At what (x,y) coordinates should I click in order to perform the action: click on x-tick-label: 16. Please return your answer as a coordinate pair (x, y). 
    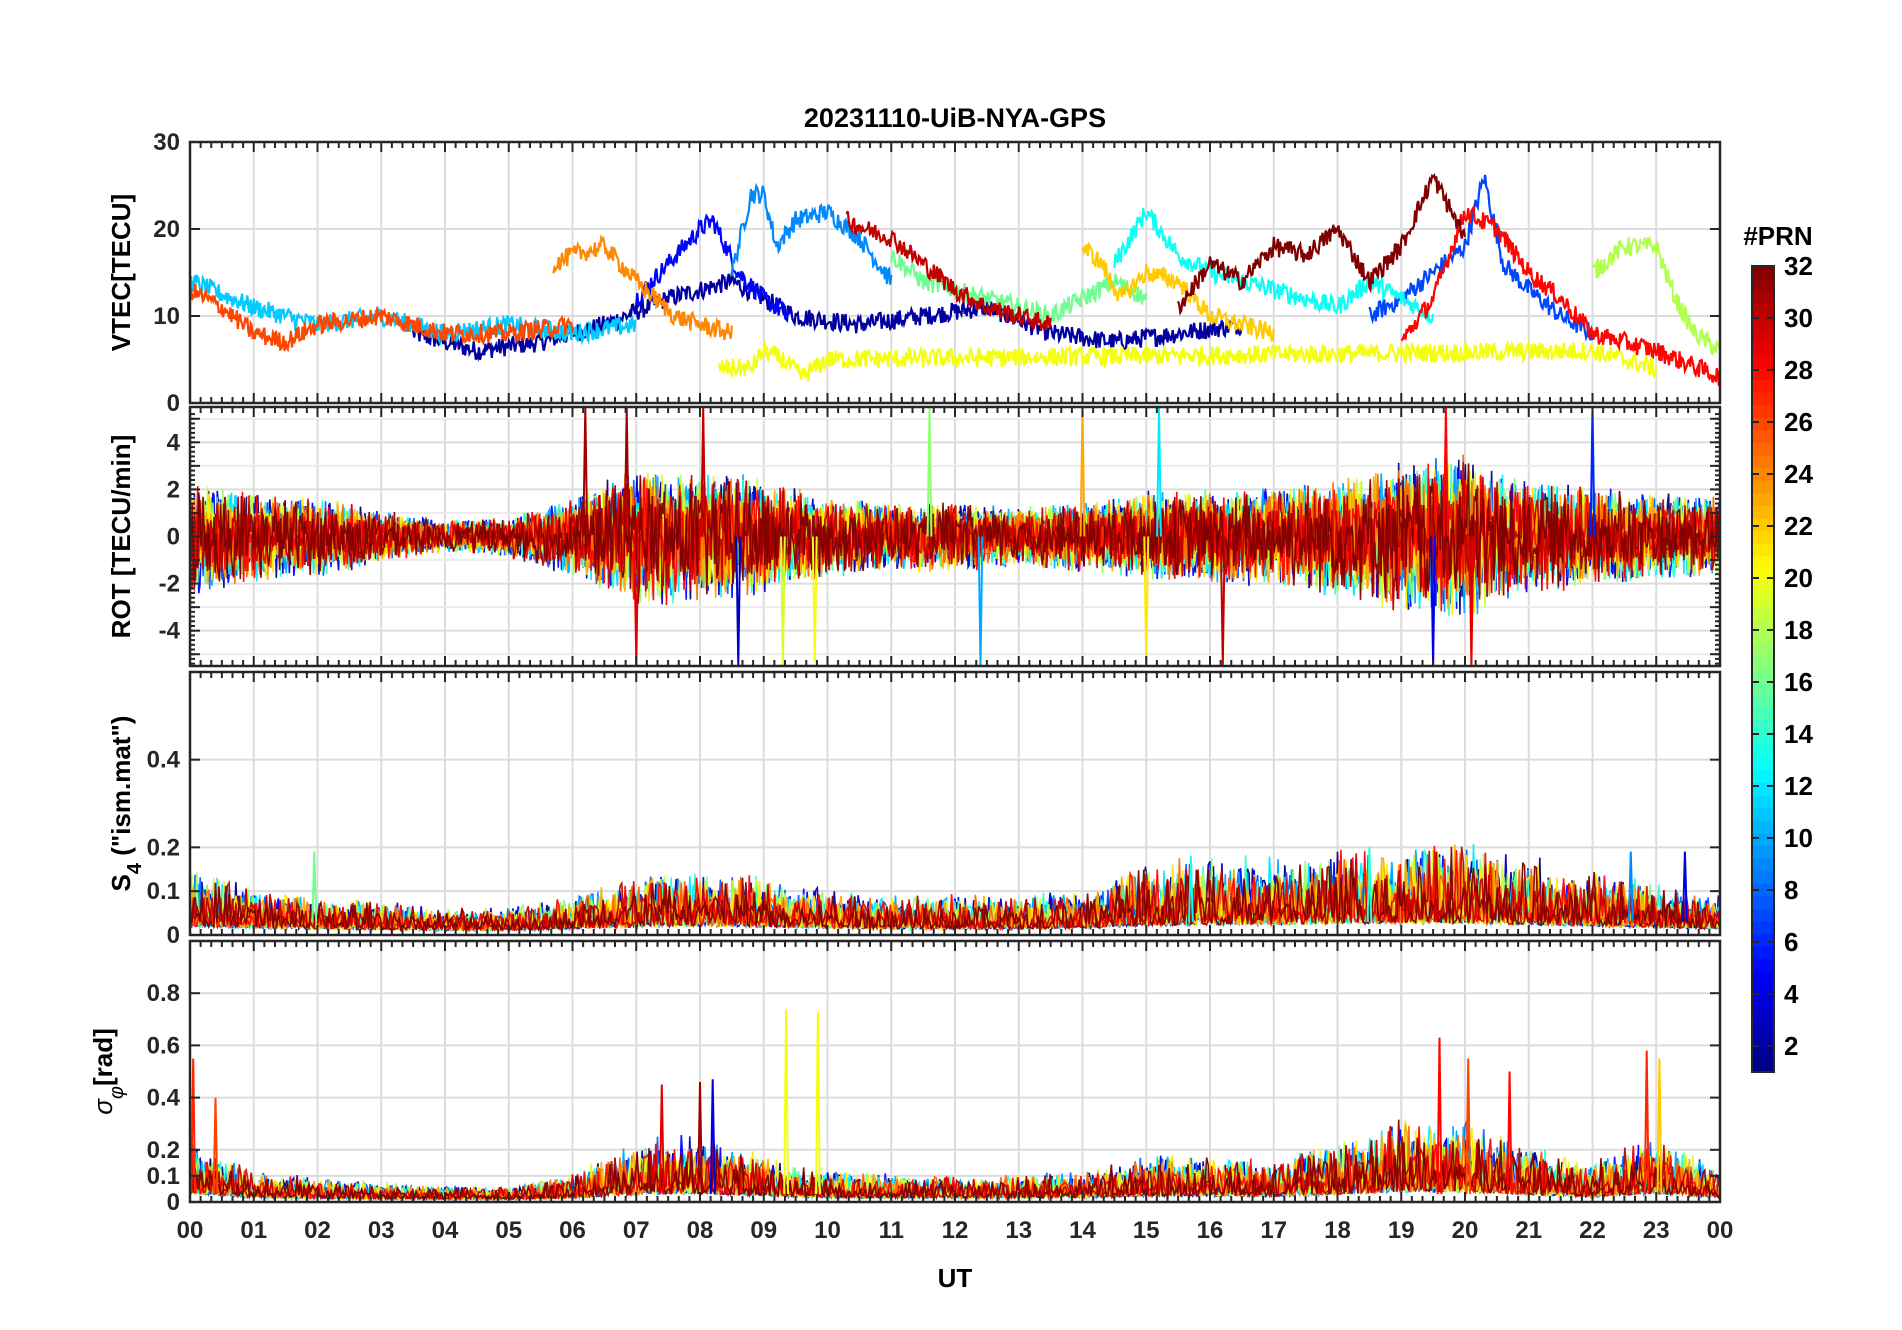
    Looking at the image, I should click on (1210, 1230).